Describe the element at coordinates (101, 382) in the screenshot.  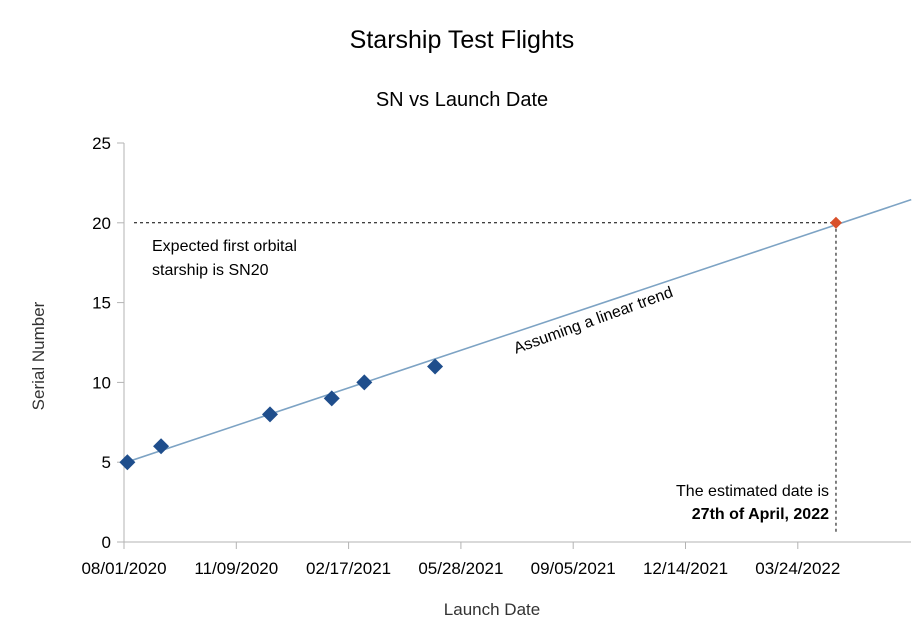
I see `y-tick-label: 10` at that location.